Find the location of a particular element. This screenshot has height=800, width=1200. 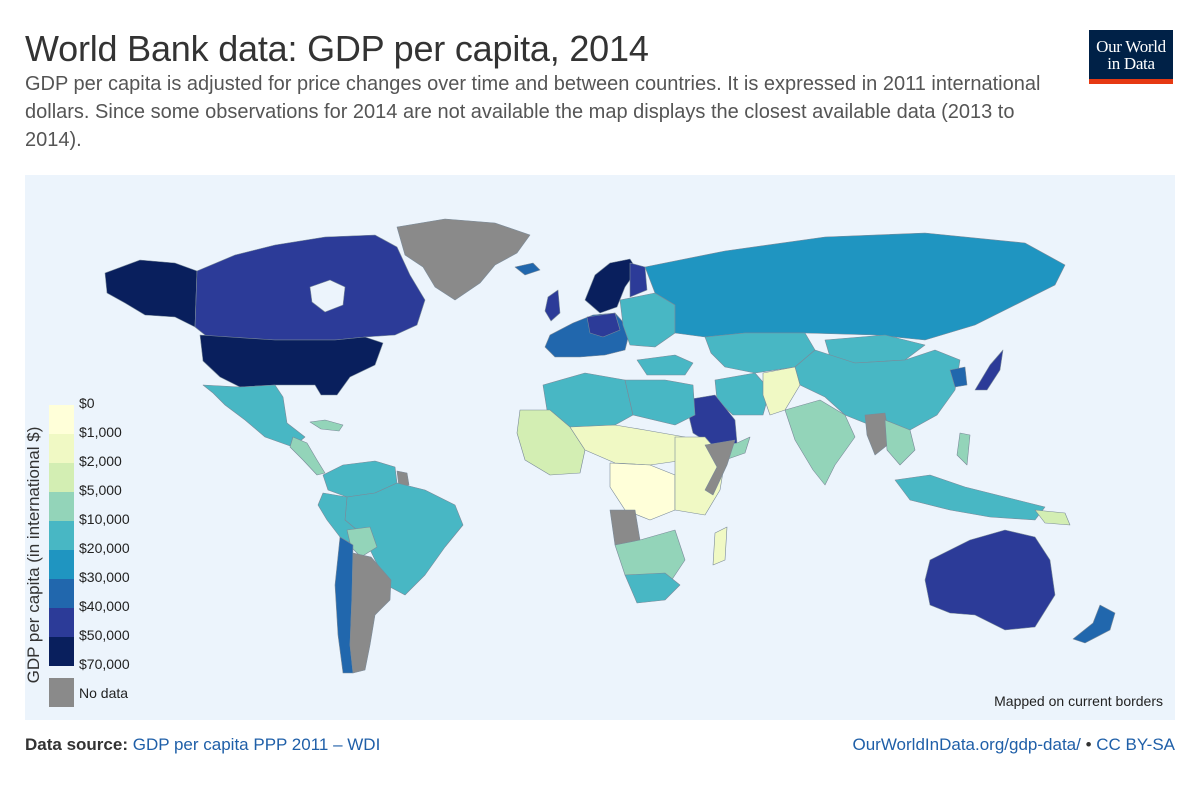

legend-swatch-no-data is located at coordinates (61, 692).